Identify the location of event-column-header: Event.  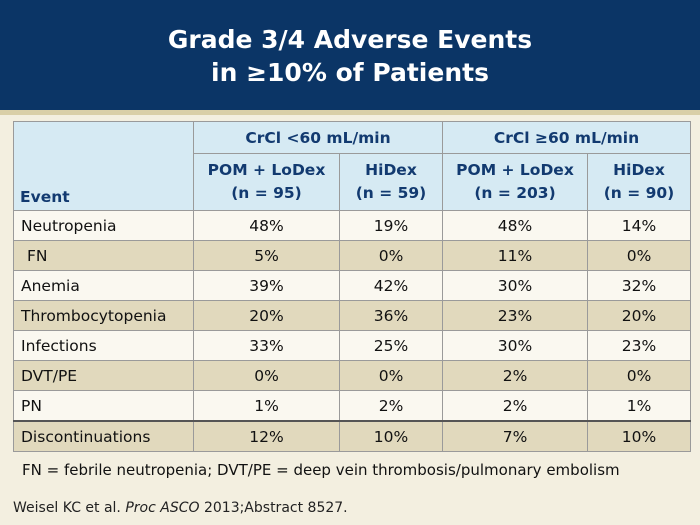
(103, 166).